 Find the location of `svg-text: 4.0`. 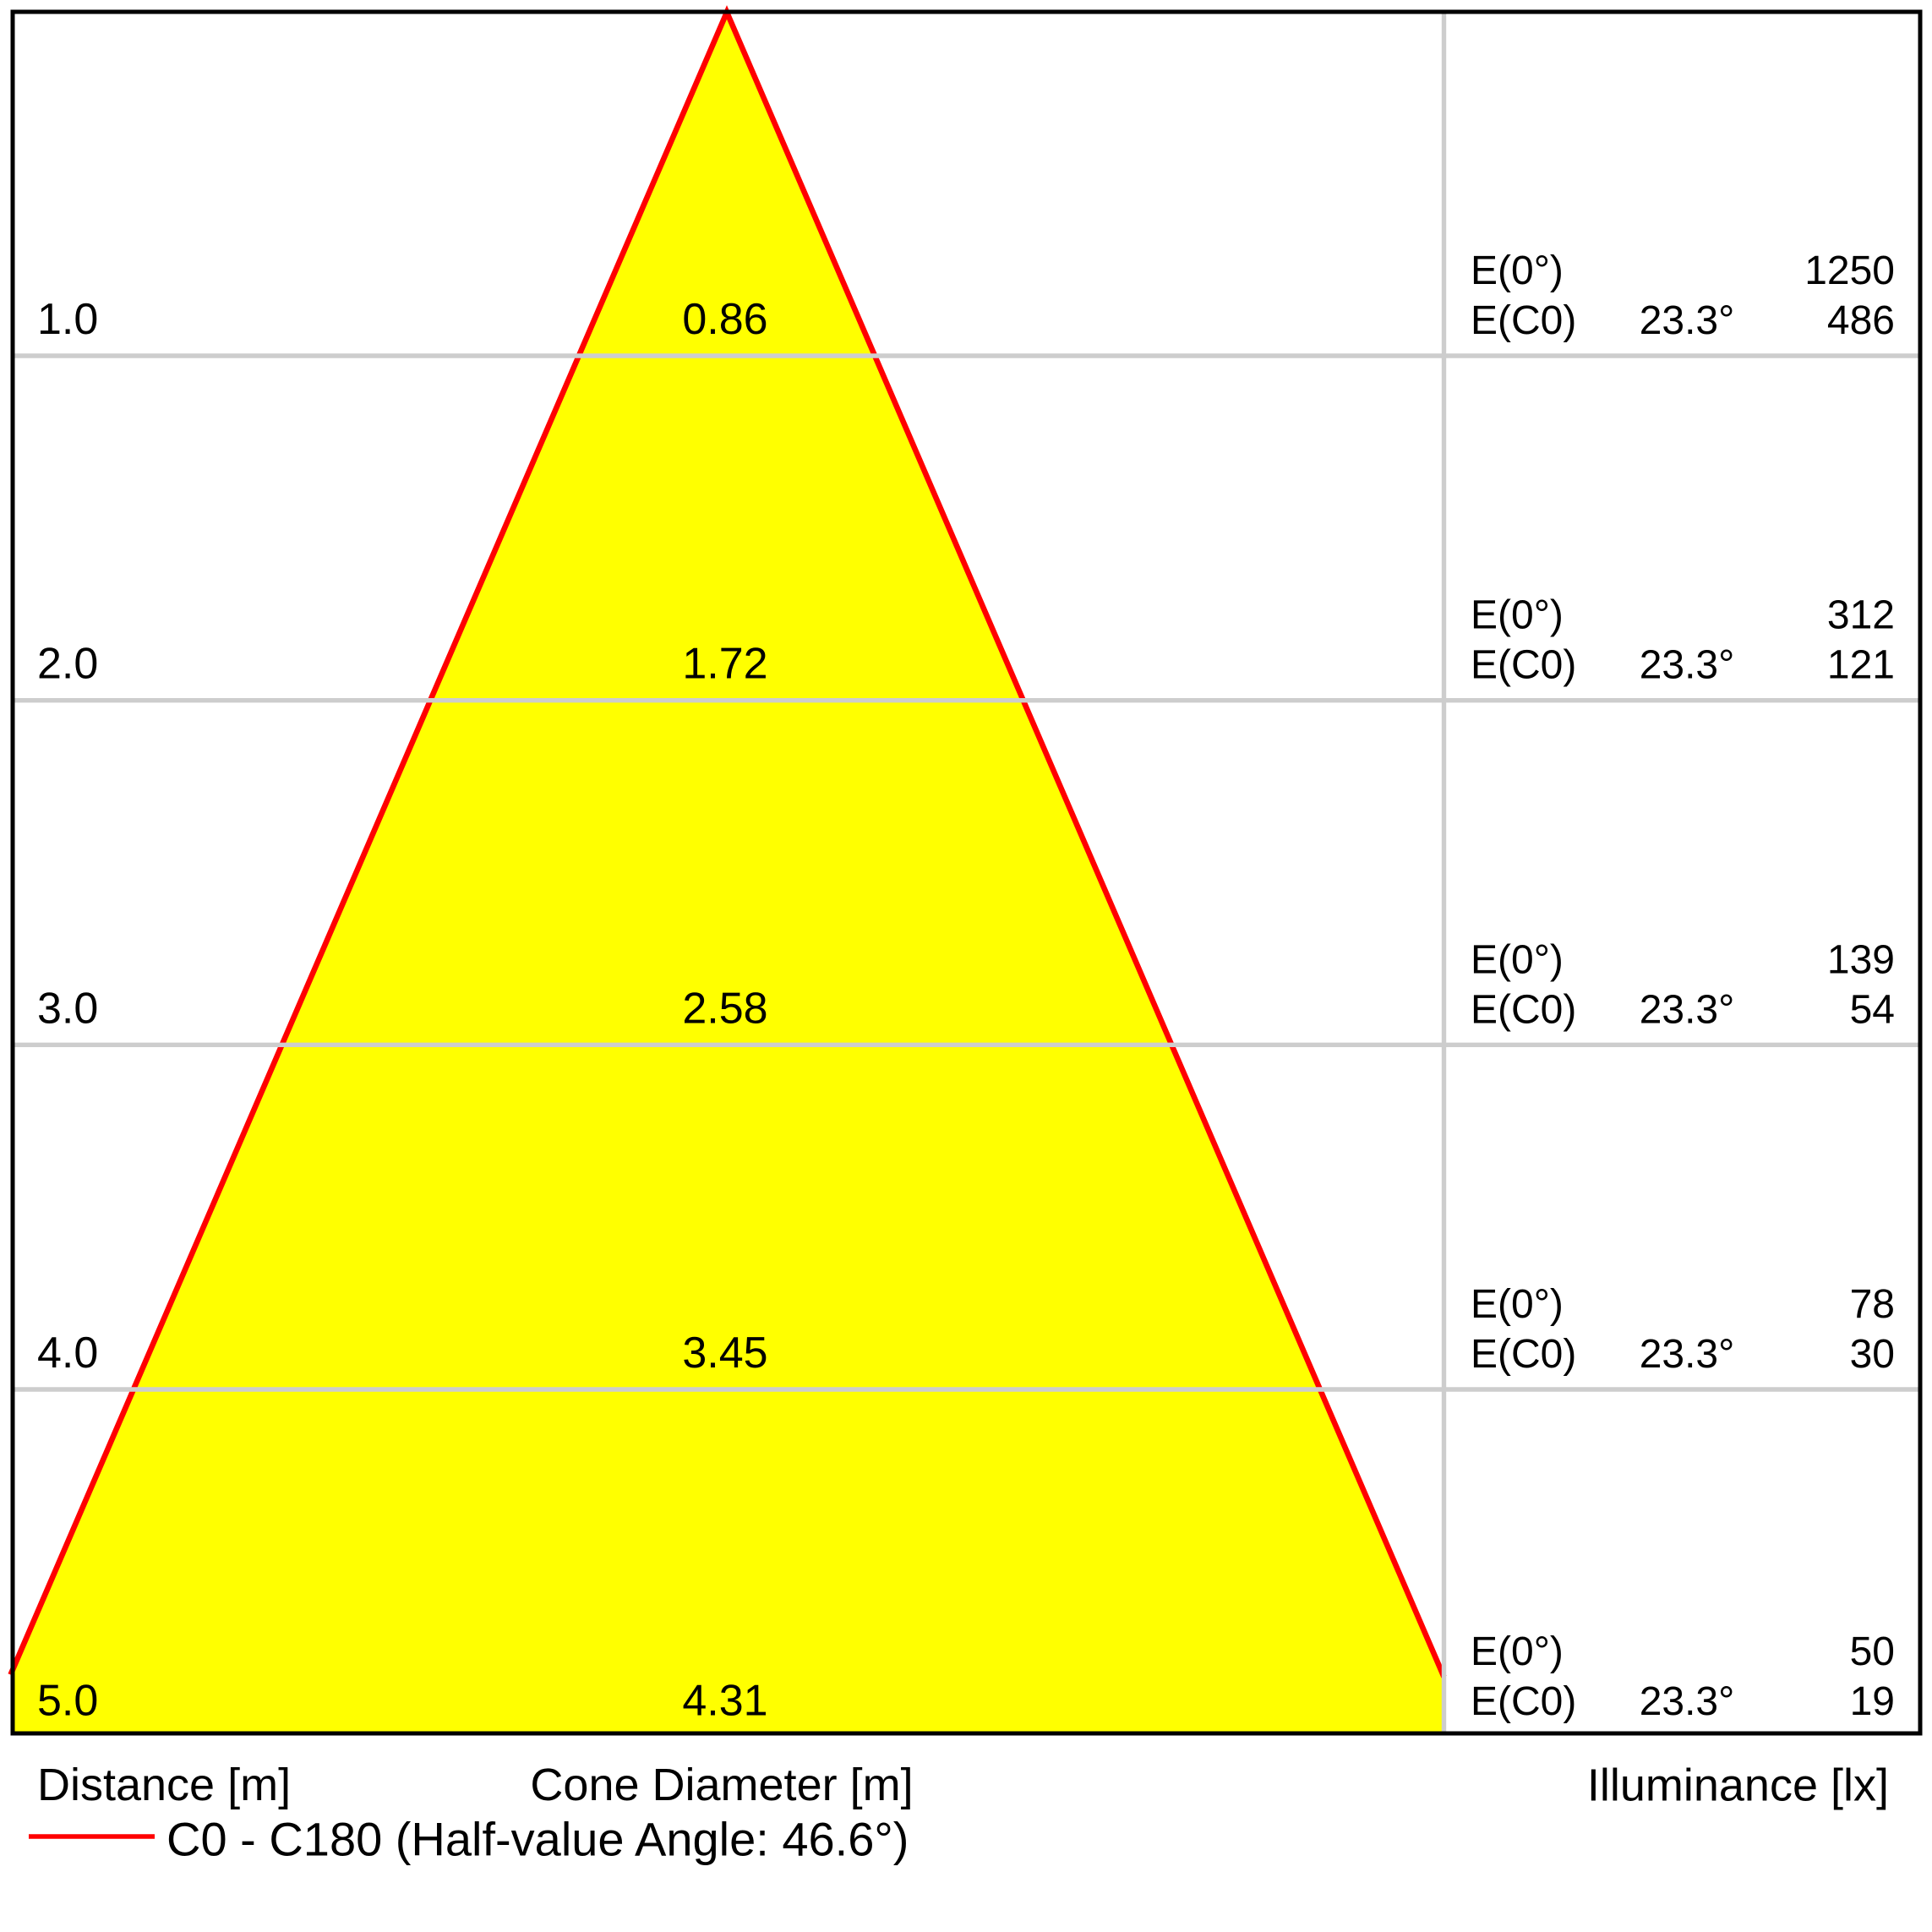

svg-text: 4.0 is located at coordinates (67, 1353).